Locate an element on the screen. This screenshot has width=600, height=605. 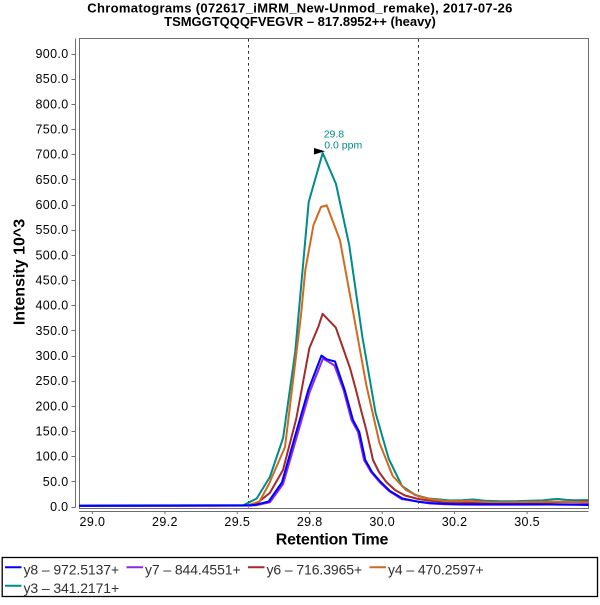
svg-text: y4 – 470.2597+ is located at coordinates (436, 569).